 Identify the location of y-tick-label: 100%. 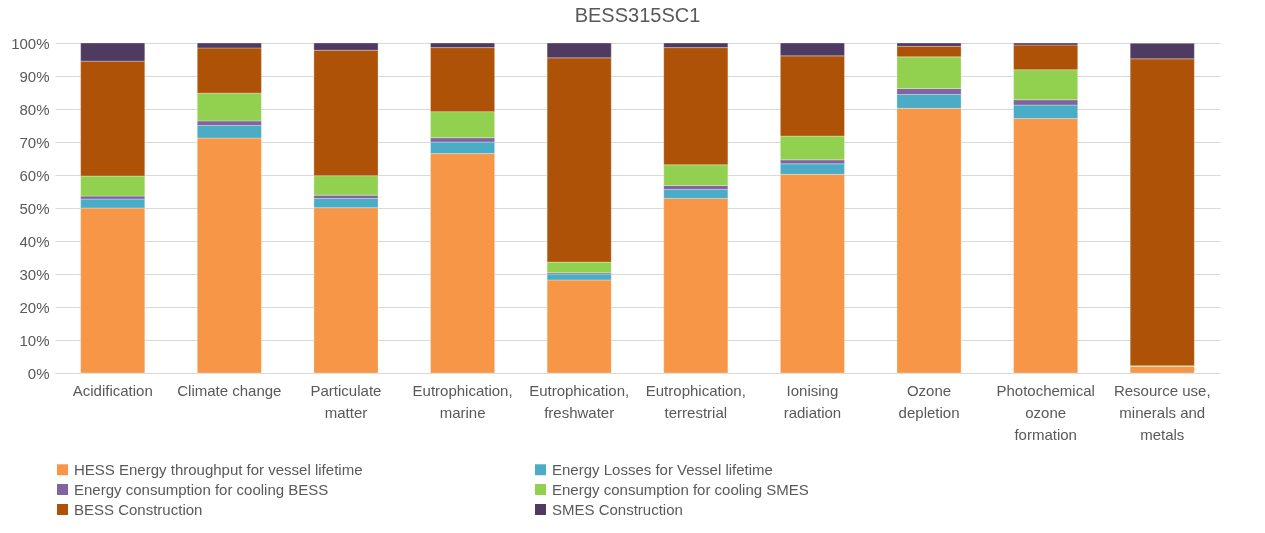
(30, 43).